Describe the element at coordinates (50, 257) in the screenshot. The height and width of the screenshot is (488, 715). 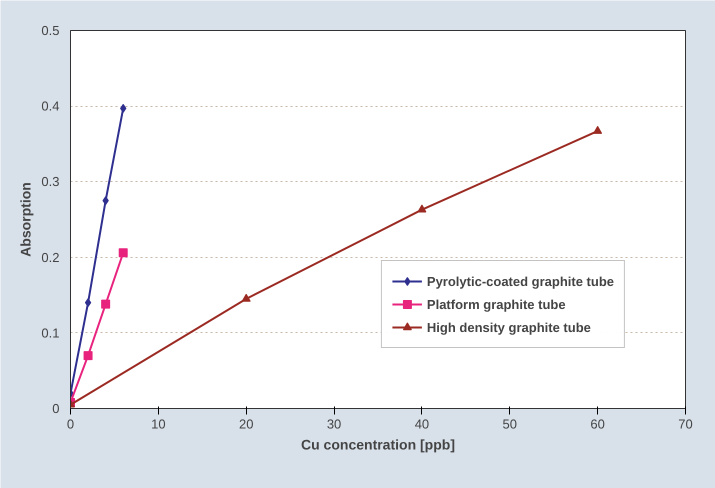
I see `y-tick-label: 0.2` at that location.